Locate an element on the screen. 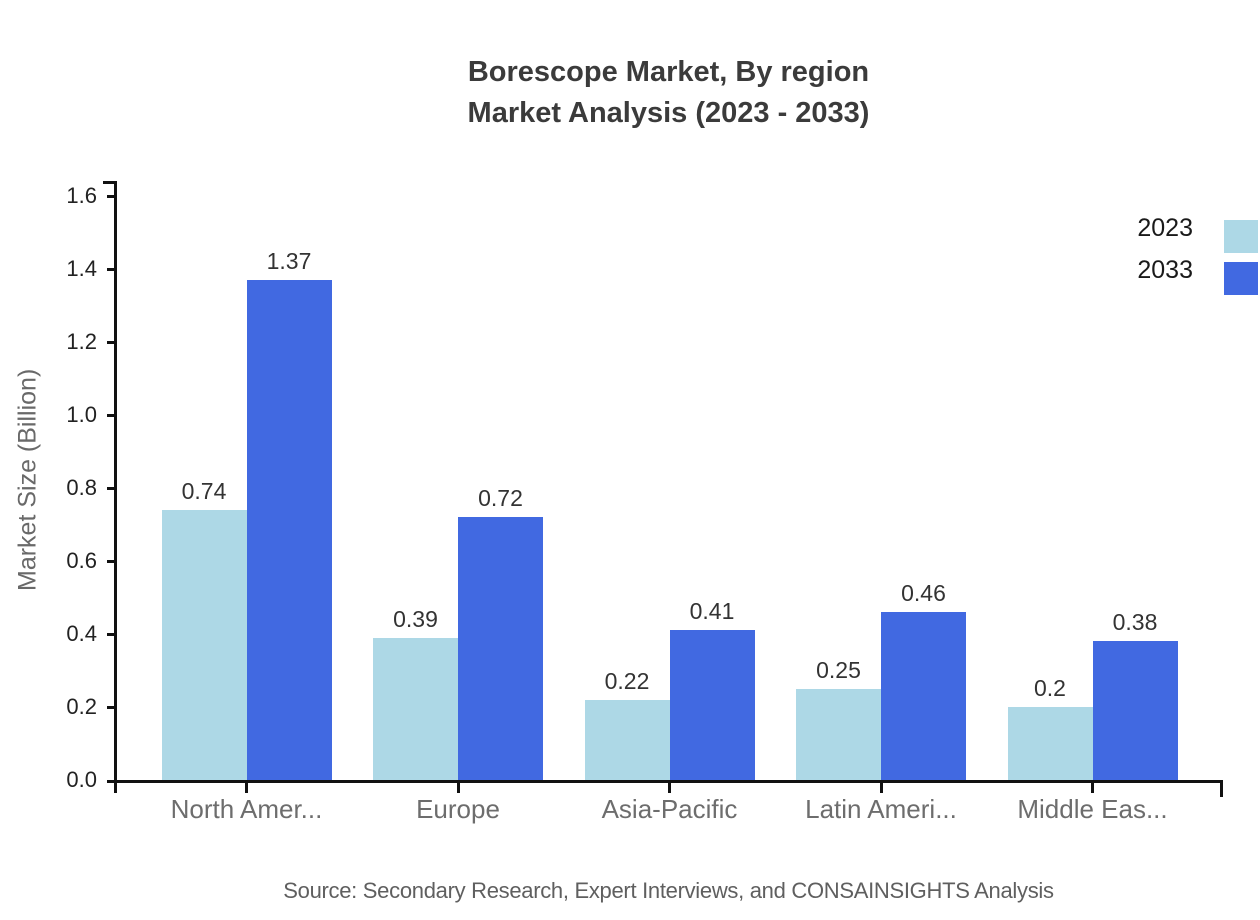 The height and width of the screenshot is (920, 1260). legend-swatch-2023 is located at coordinates (1241, 236).